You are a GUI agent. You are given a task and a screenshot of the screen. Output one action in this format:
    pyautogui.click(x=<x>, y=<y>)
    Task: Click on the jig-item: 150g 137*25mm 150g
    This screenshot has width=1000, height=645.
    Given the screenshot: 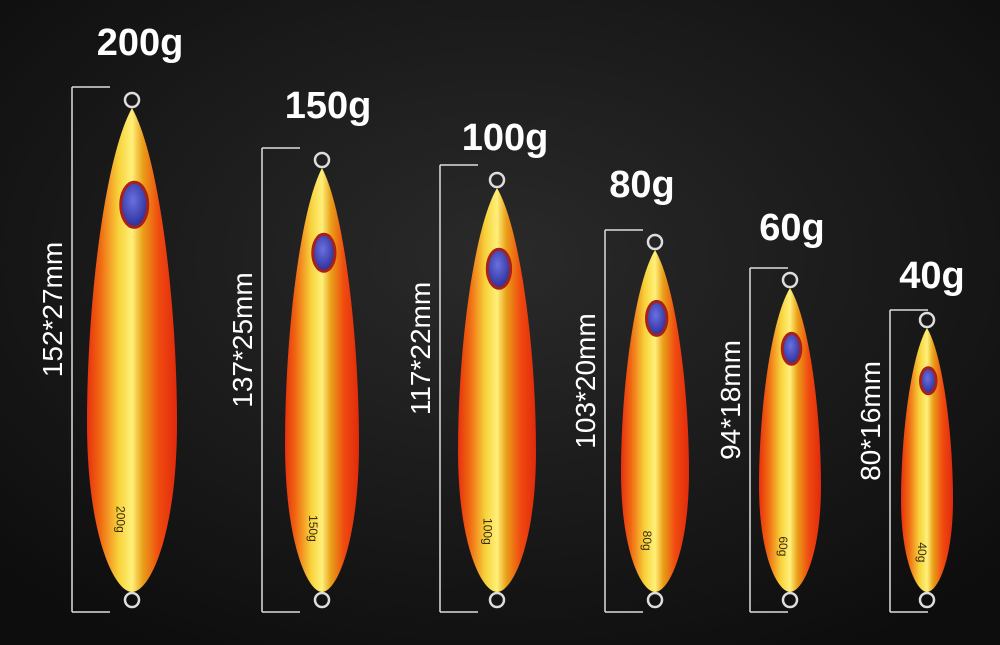 What is the action you would take?
    pyautogui.click(x=299, y=349)
    